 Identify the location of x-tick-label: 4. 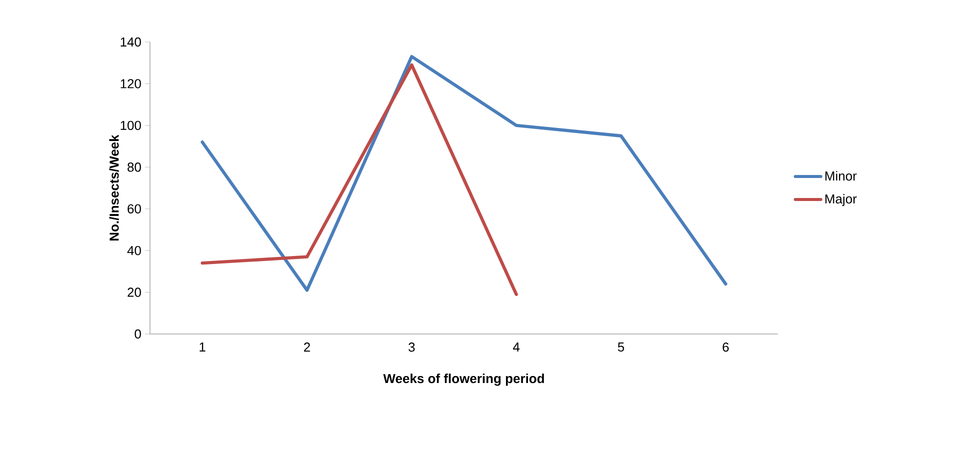
(516, 347).